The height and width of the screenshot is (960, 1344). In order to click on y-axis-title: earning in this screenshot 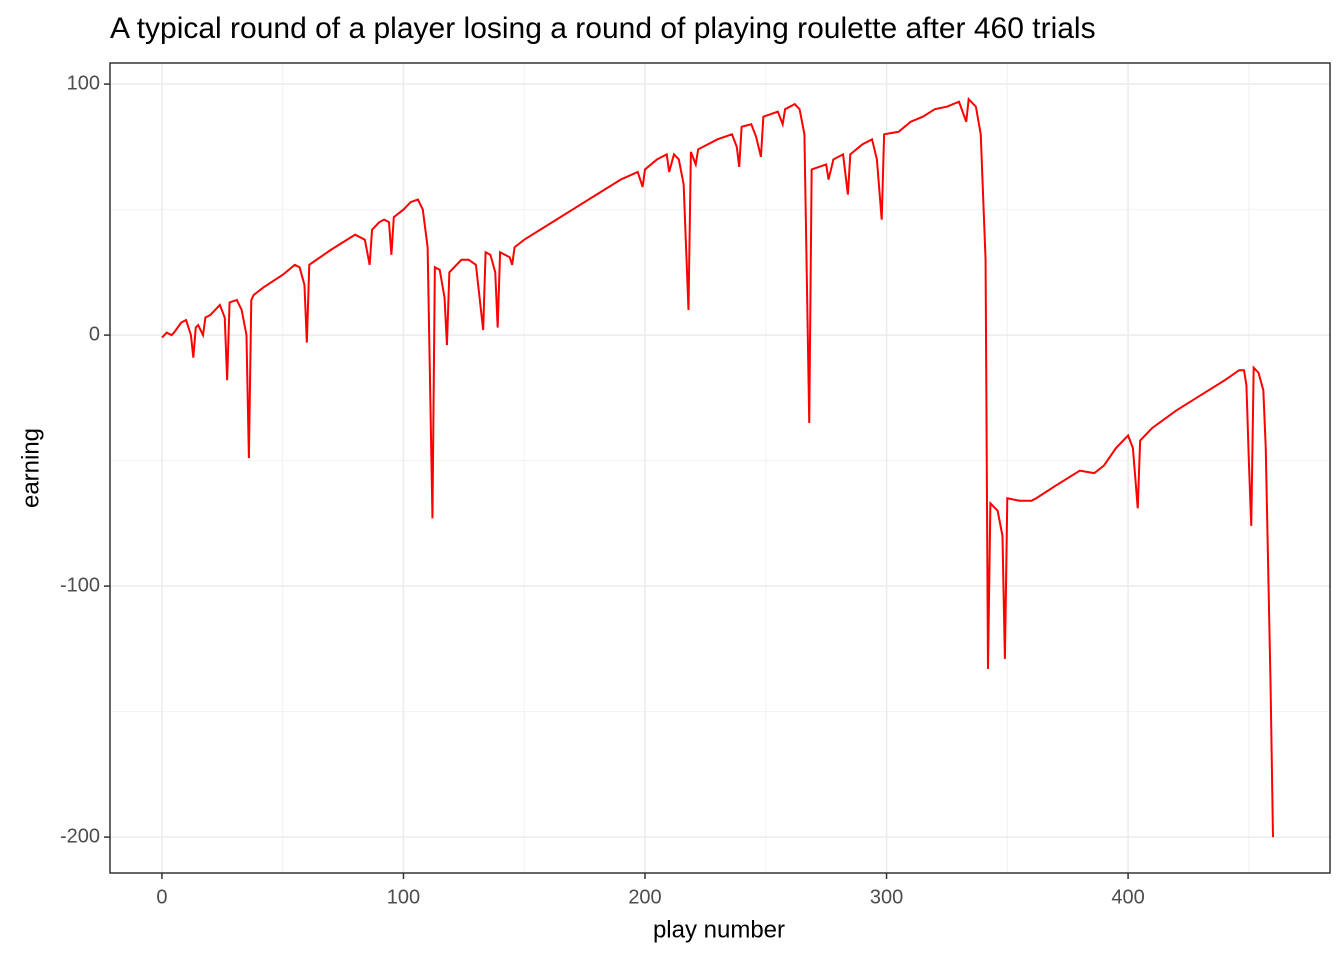, I will do `click(30, 468)`.